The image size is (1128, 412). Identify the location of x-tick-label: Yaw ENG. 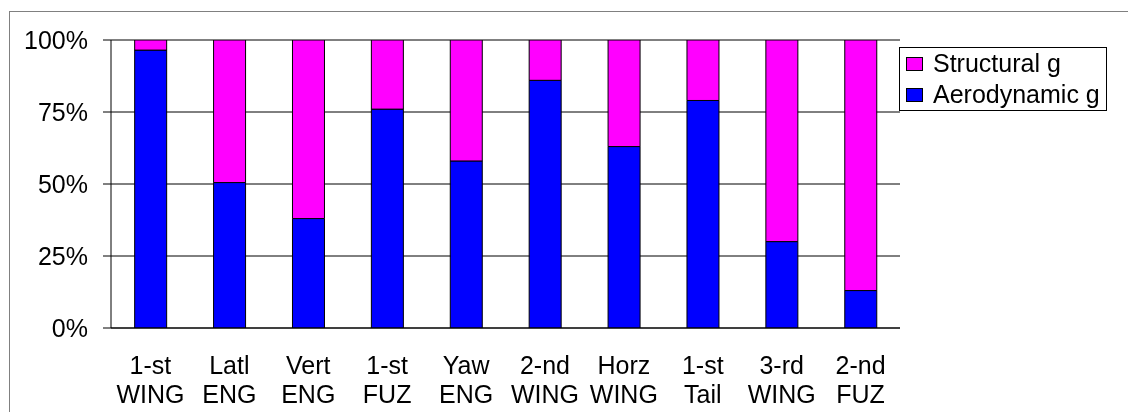
(466, 379).